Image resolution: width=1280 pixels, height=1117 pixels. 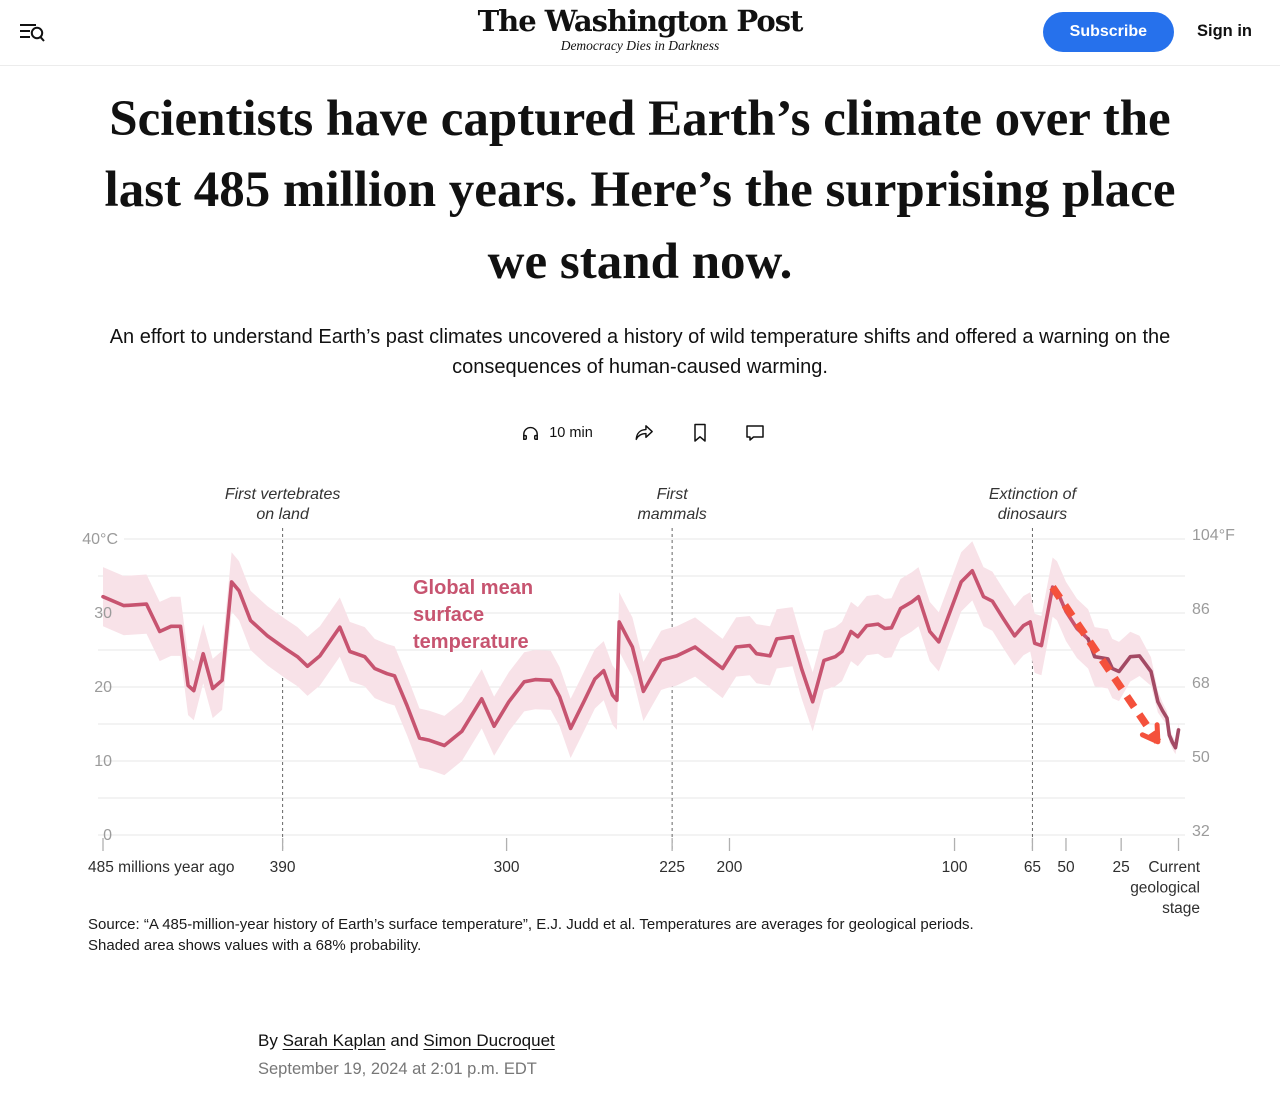 I want to click on bookmark-button, so click(x=700, y=433).